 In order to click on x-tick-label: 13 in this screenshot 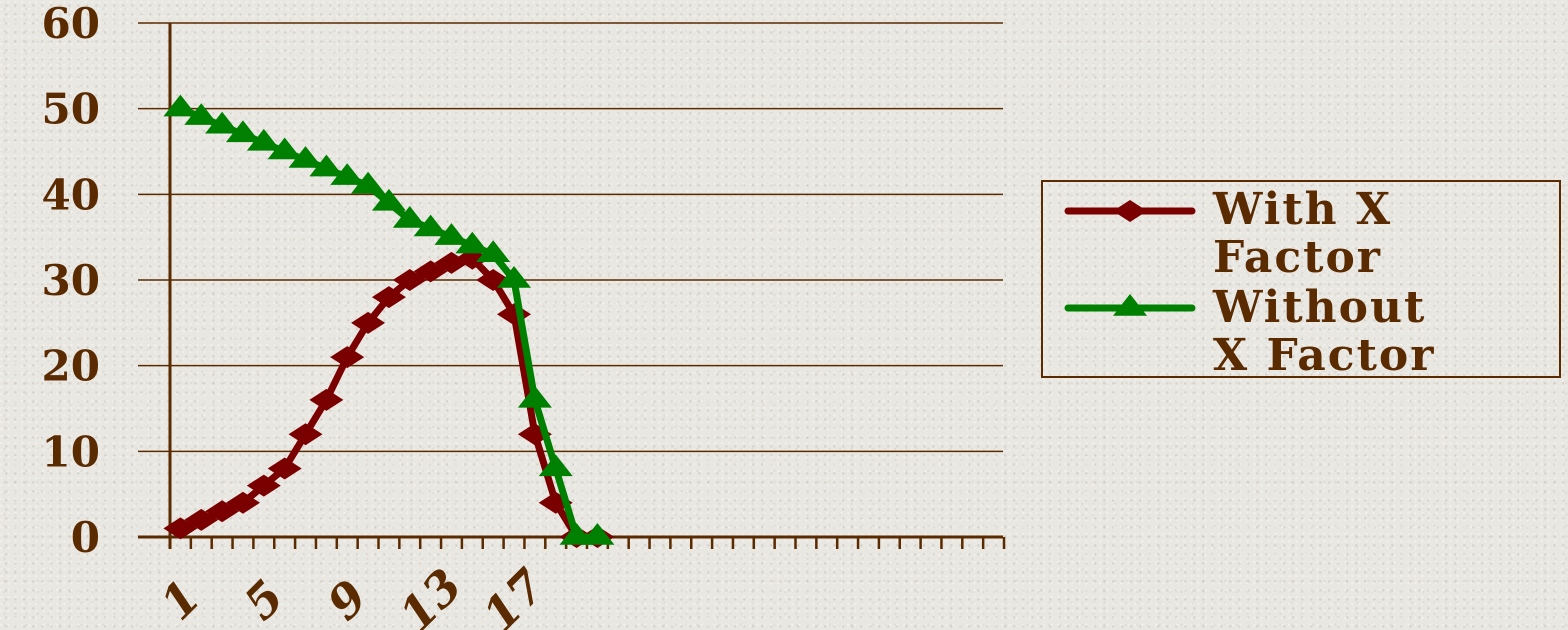, I will do `click(430, 594)`.